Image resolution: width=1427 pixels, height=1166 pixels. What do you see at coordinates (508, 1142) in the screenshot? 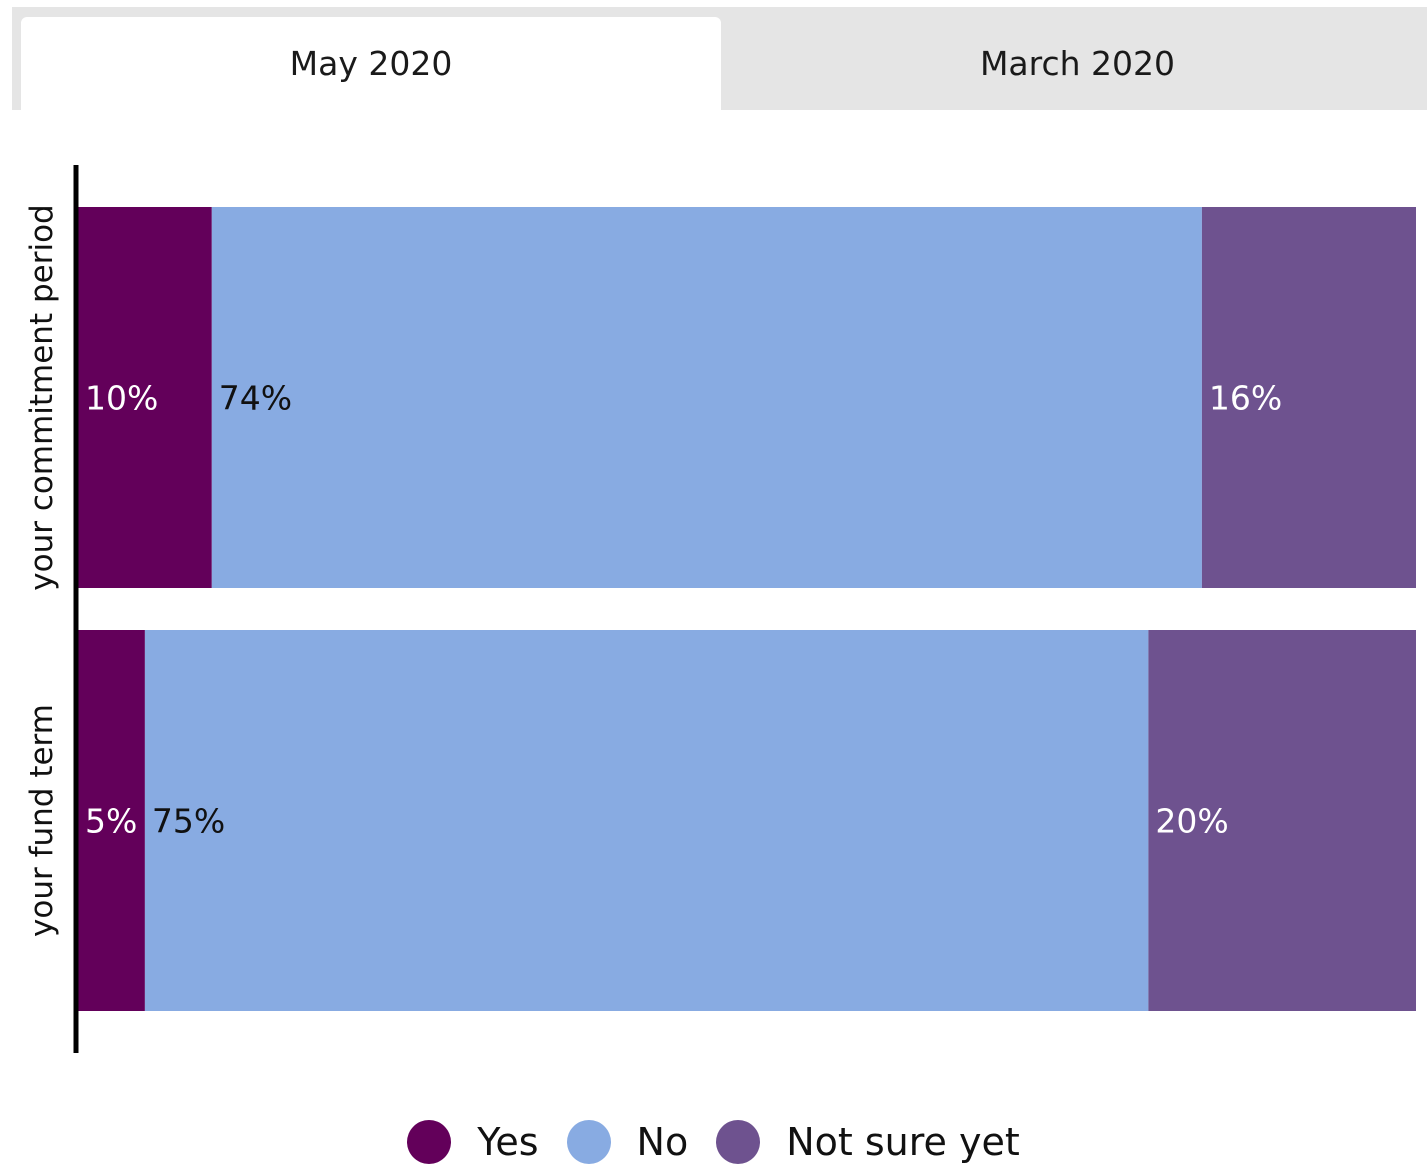
I see `legend-label-yes: Yes` at bounding box center [508, 1142].